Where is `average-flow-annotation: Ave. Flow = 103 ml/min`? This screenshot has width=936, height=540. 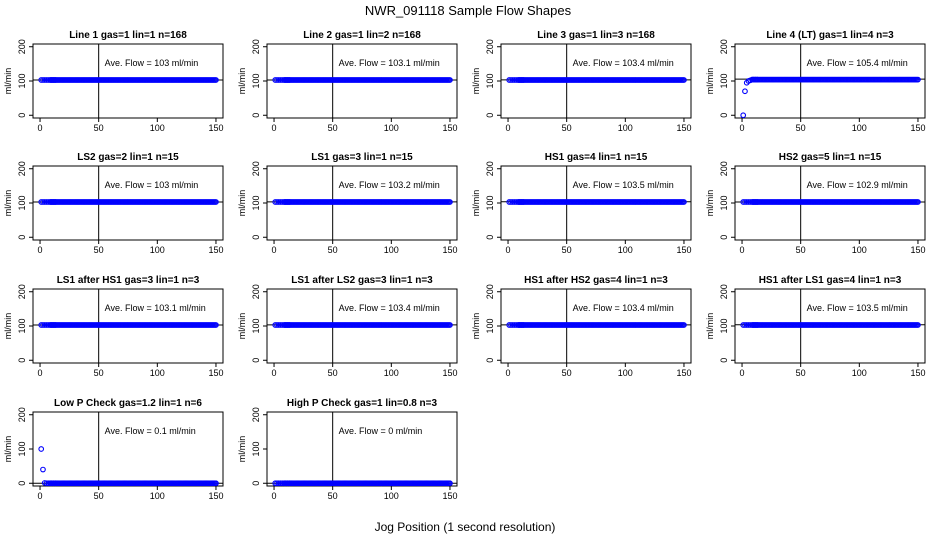
average-flow-annotation: Ave. Flow = 103 ml/min is located at coordinates (152, 63).